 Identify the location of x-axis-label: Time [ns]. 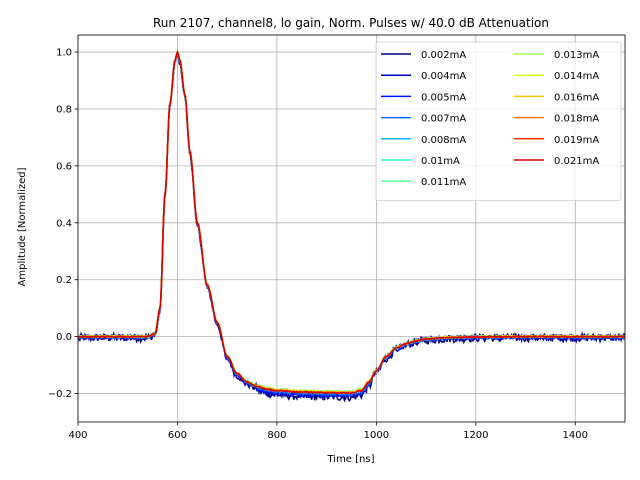
(350, 459).